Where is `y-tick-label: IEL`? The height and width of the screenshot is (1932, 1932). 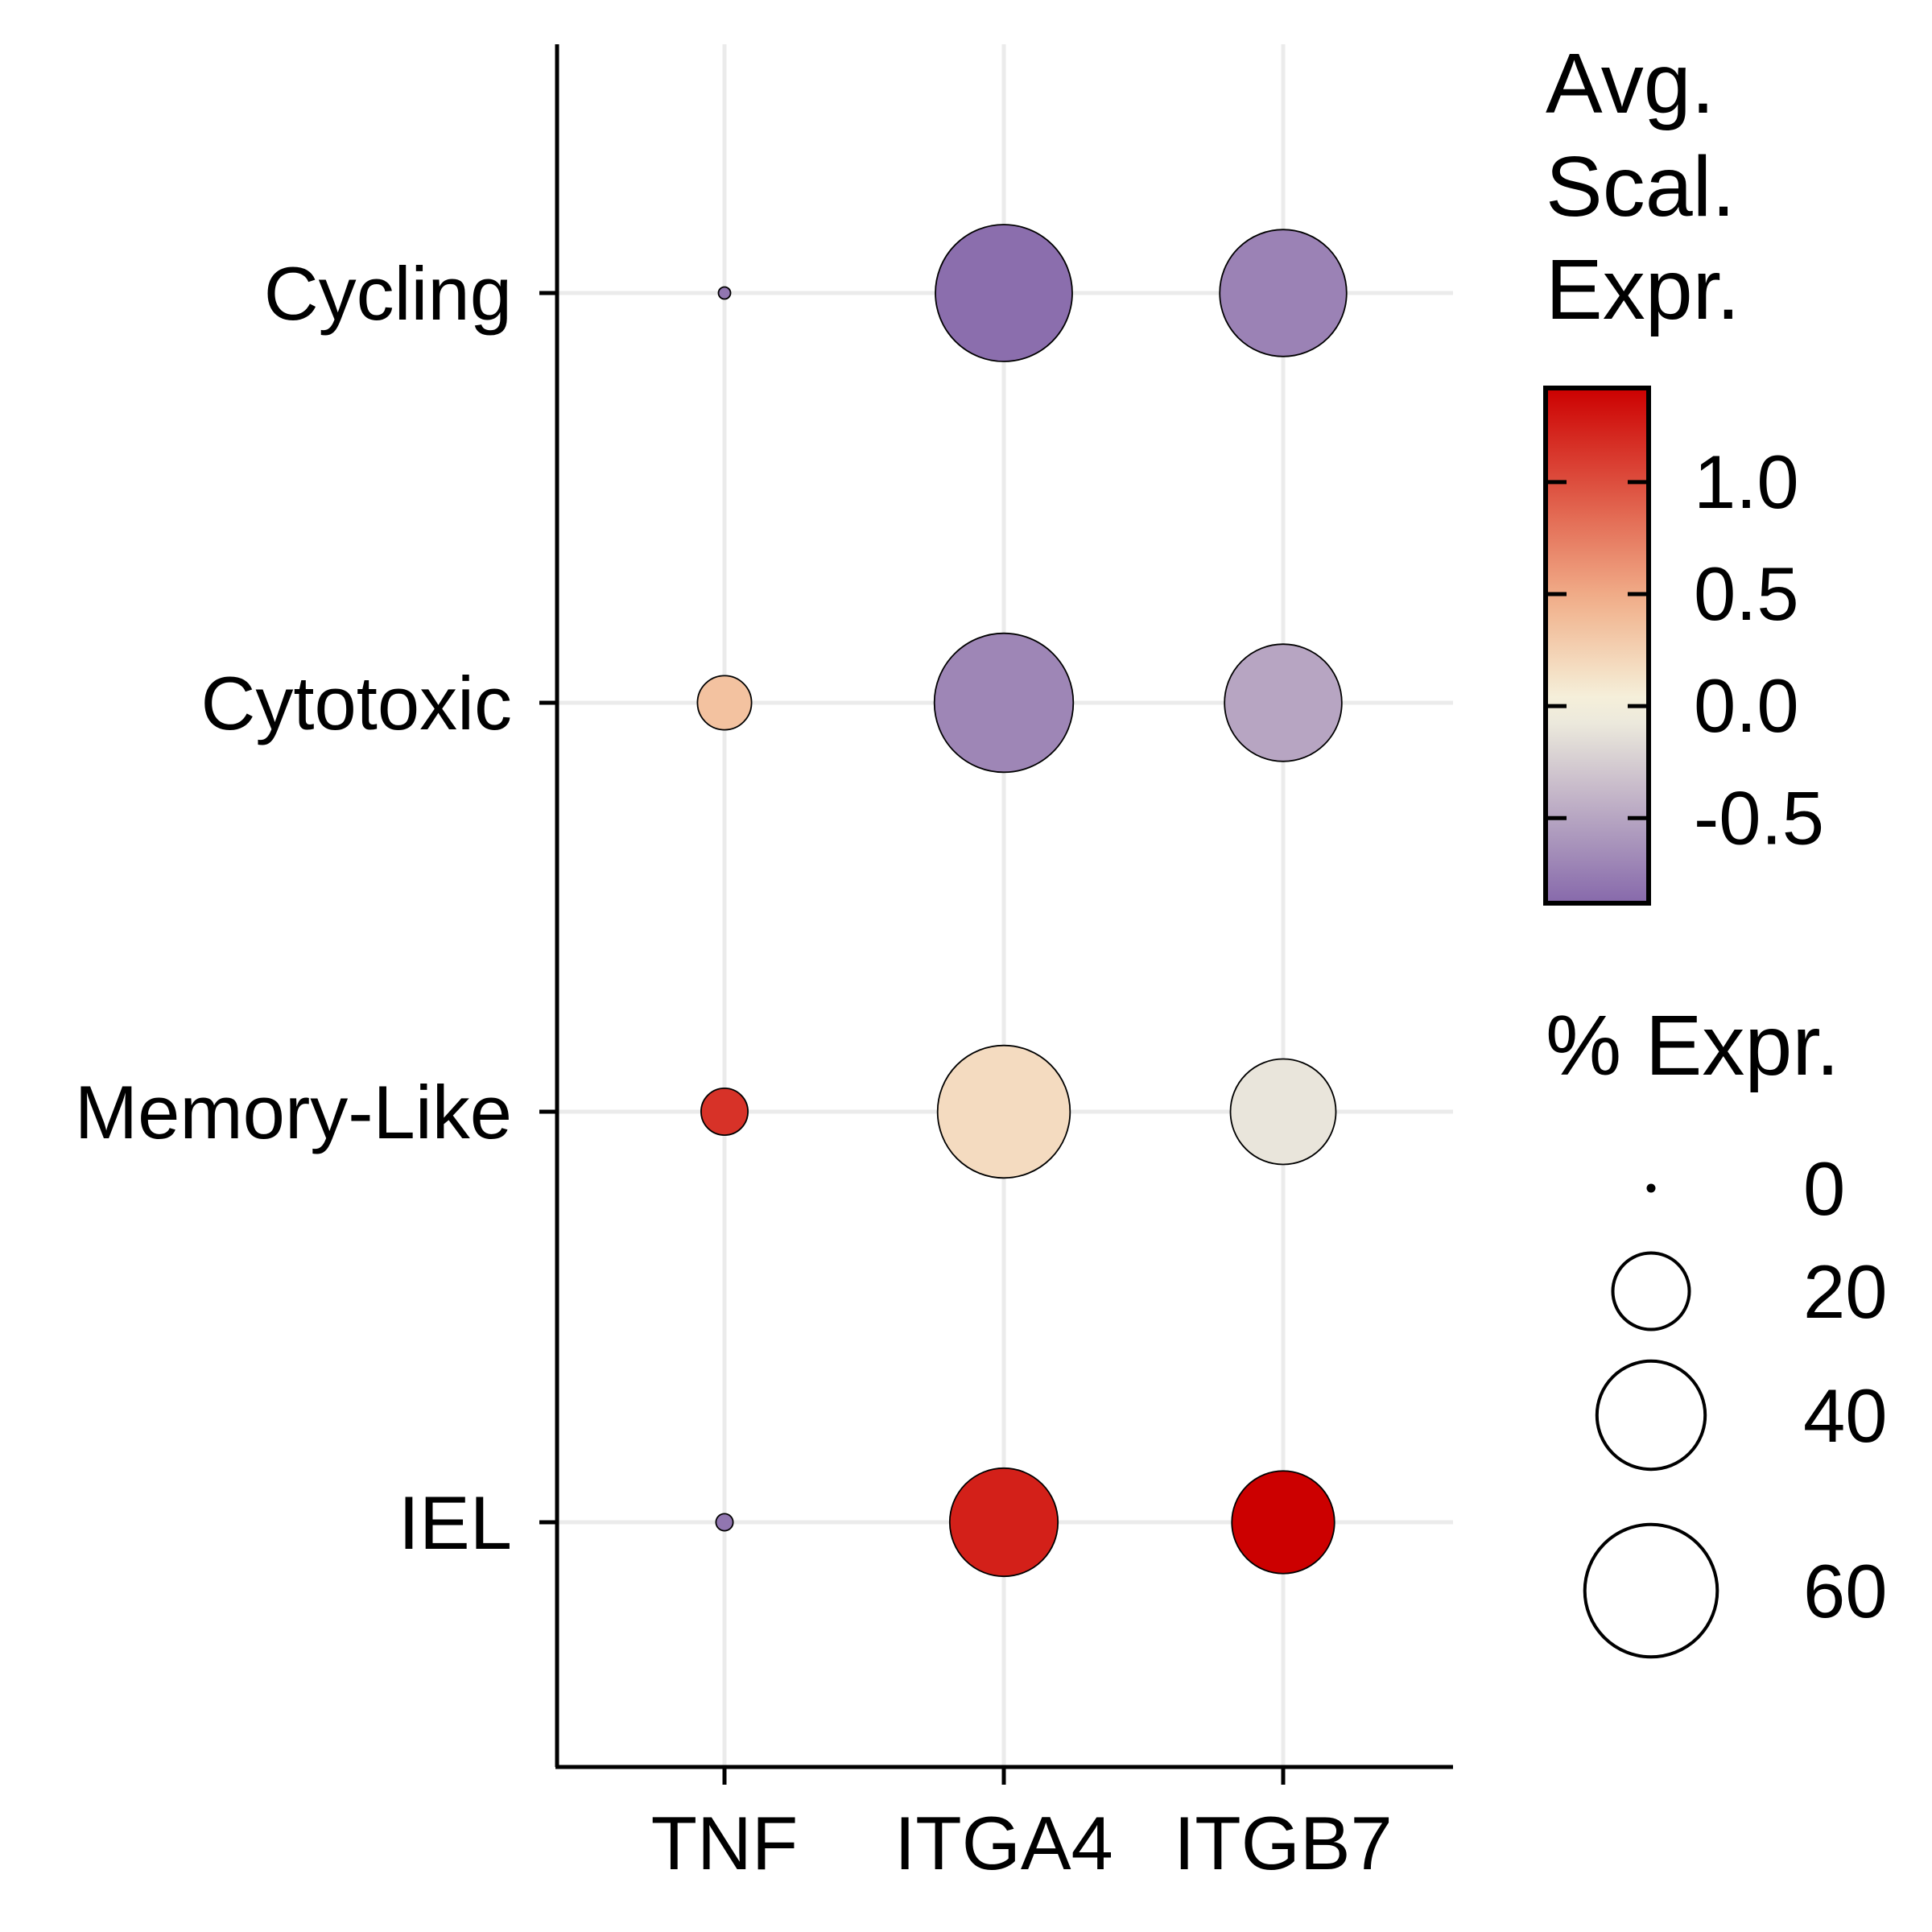
y-tick-label: IEL is located at coordinates (455, 1522).